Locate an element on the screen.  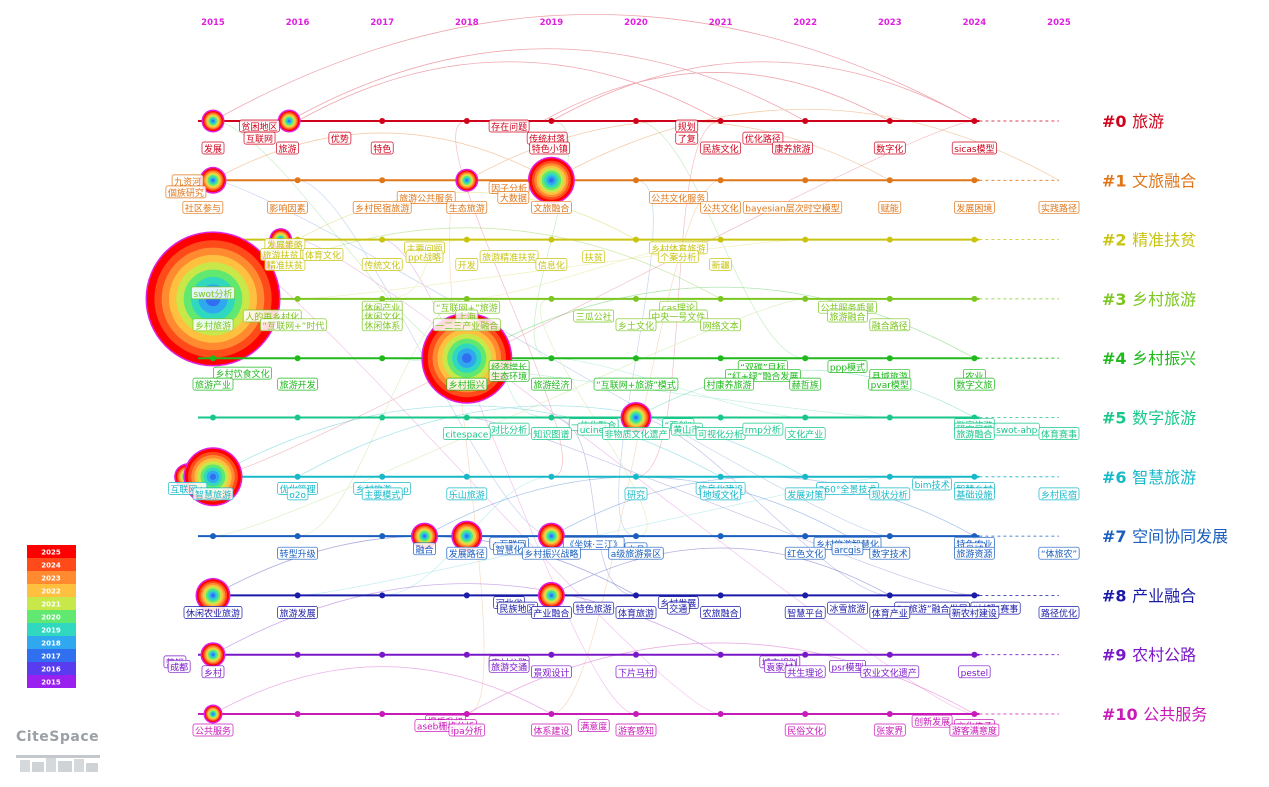
keyword-label: 体育赛事 is located at coordinates (1059, 435).